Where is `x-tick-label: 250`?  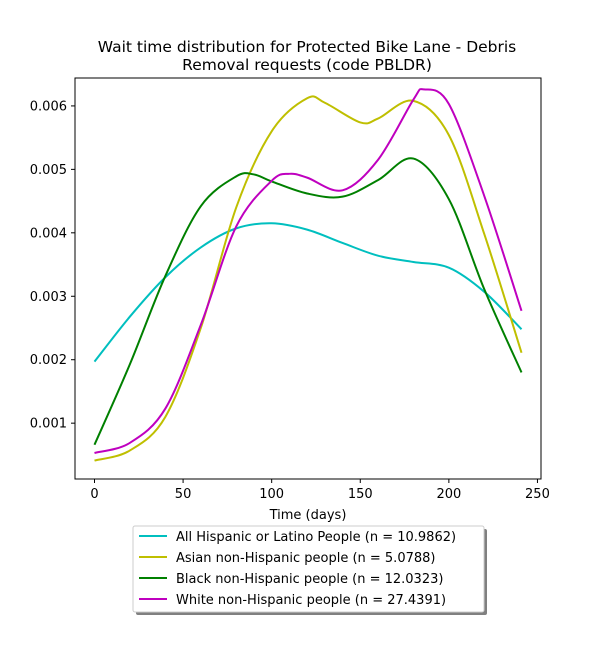
x-tick-label: 250 is located at coordinates (537, 494).